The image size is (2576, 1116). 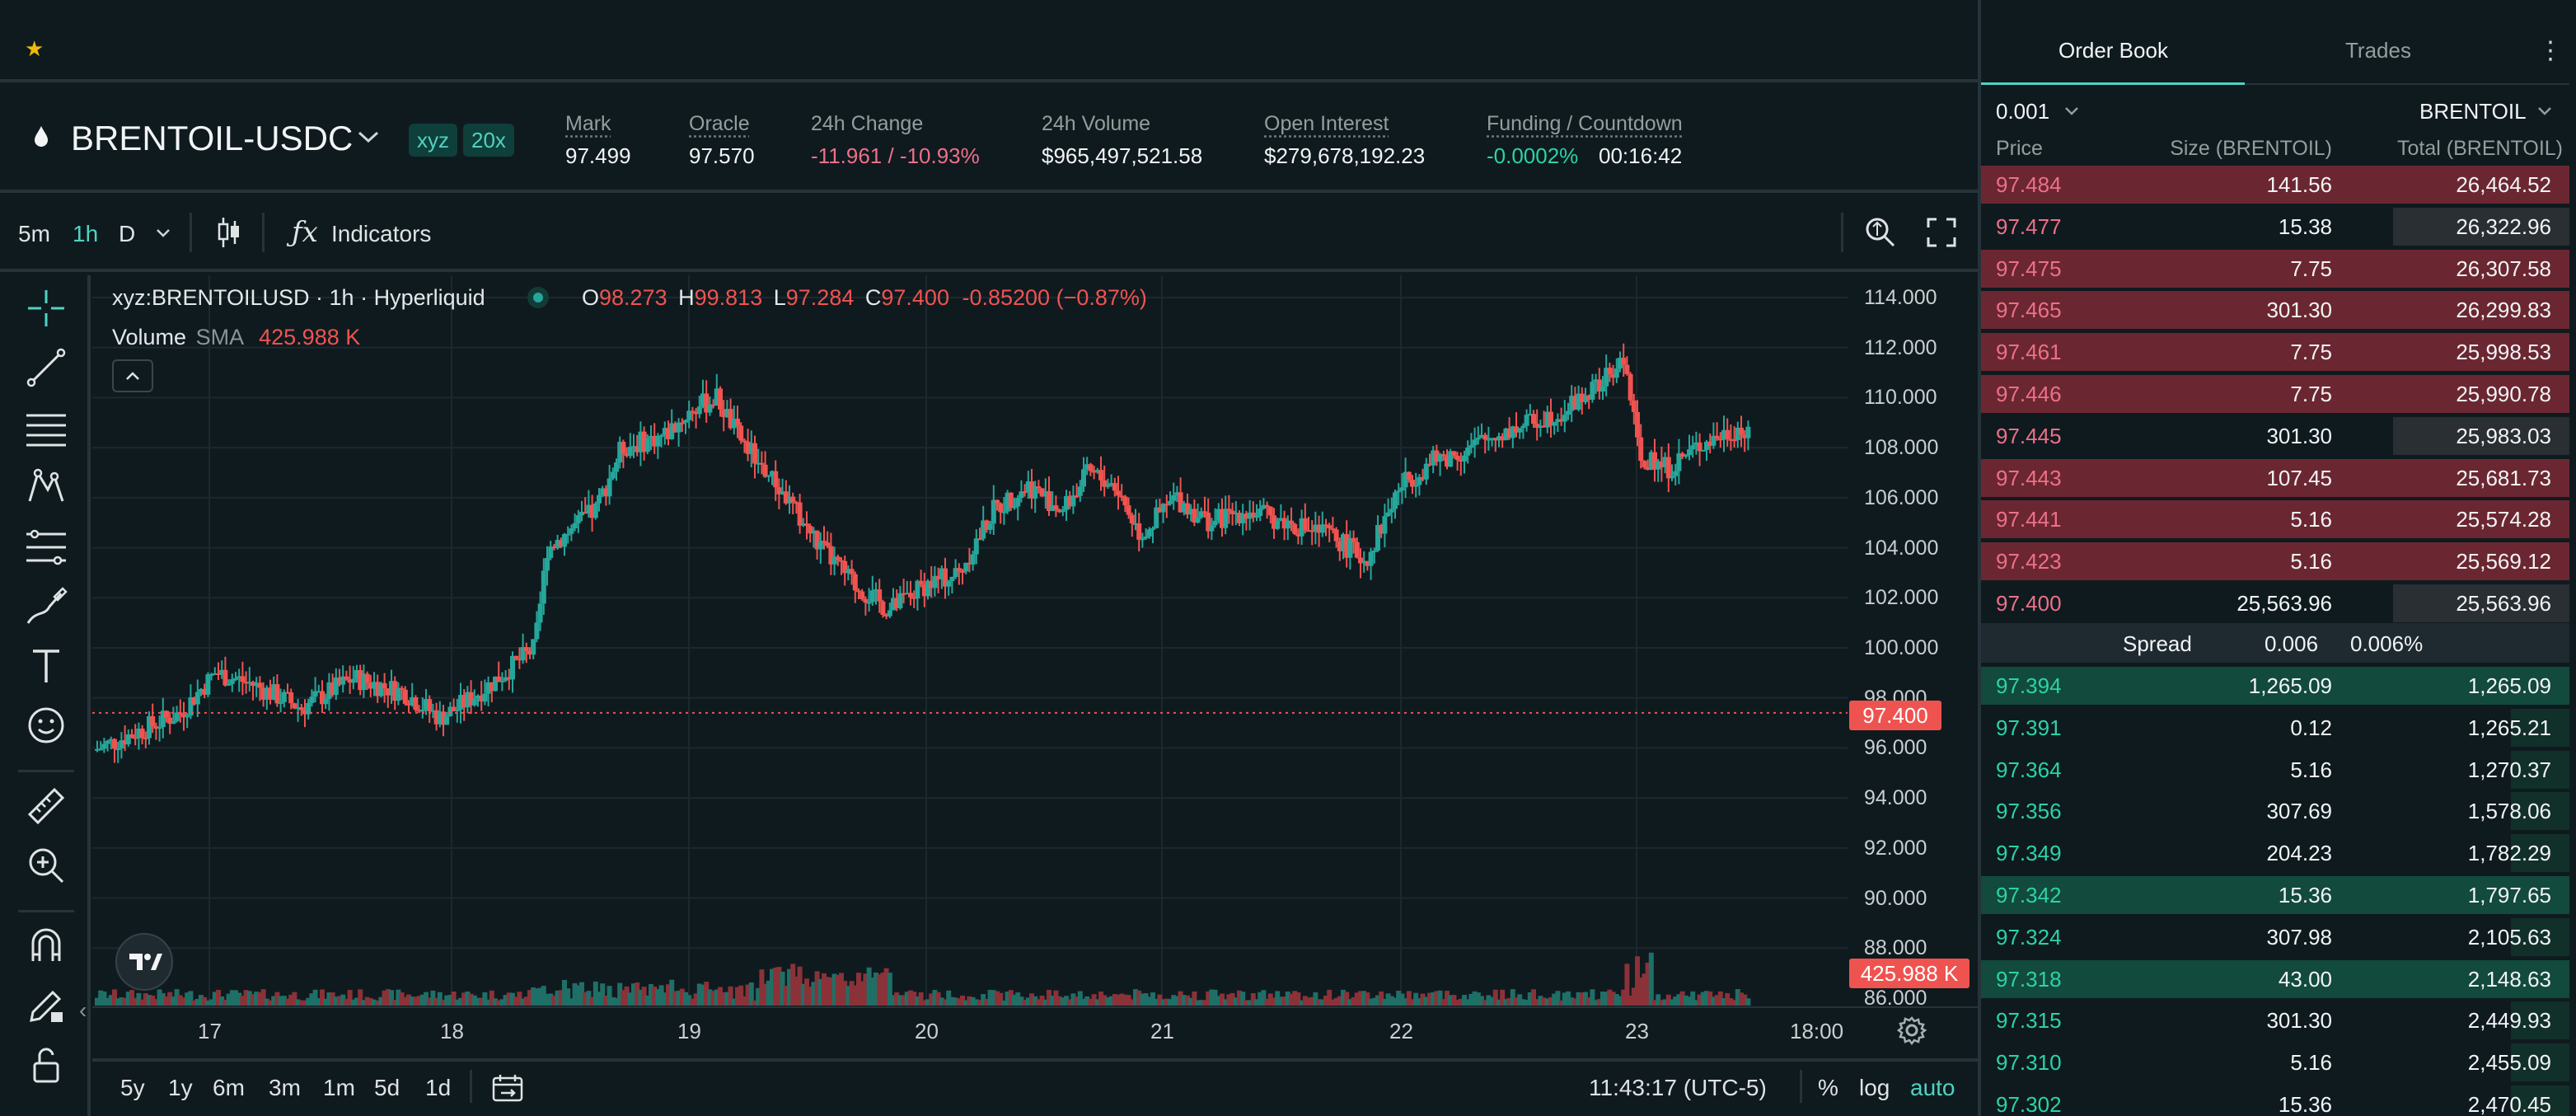 I want to click on gear-icon, so click(x=1912, y=1030).